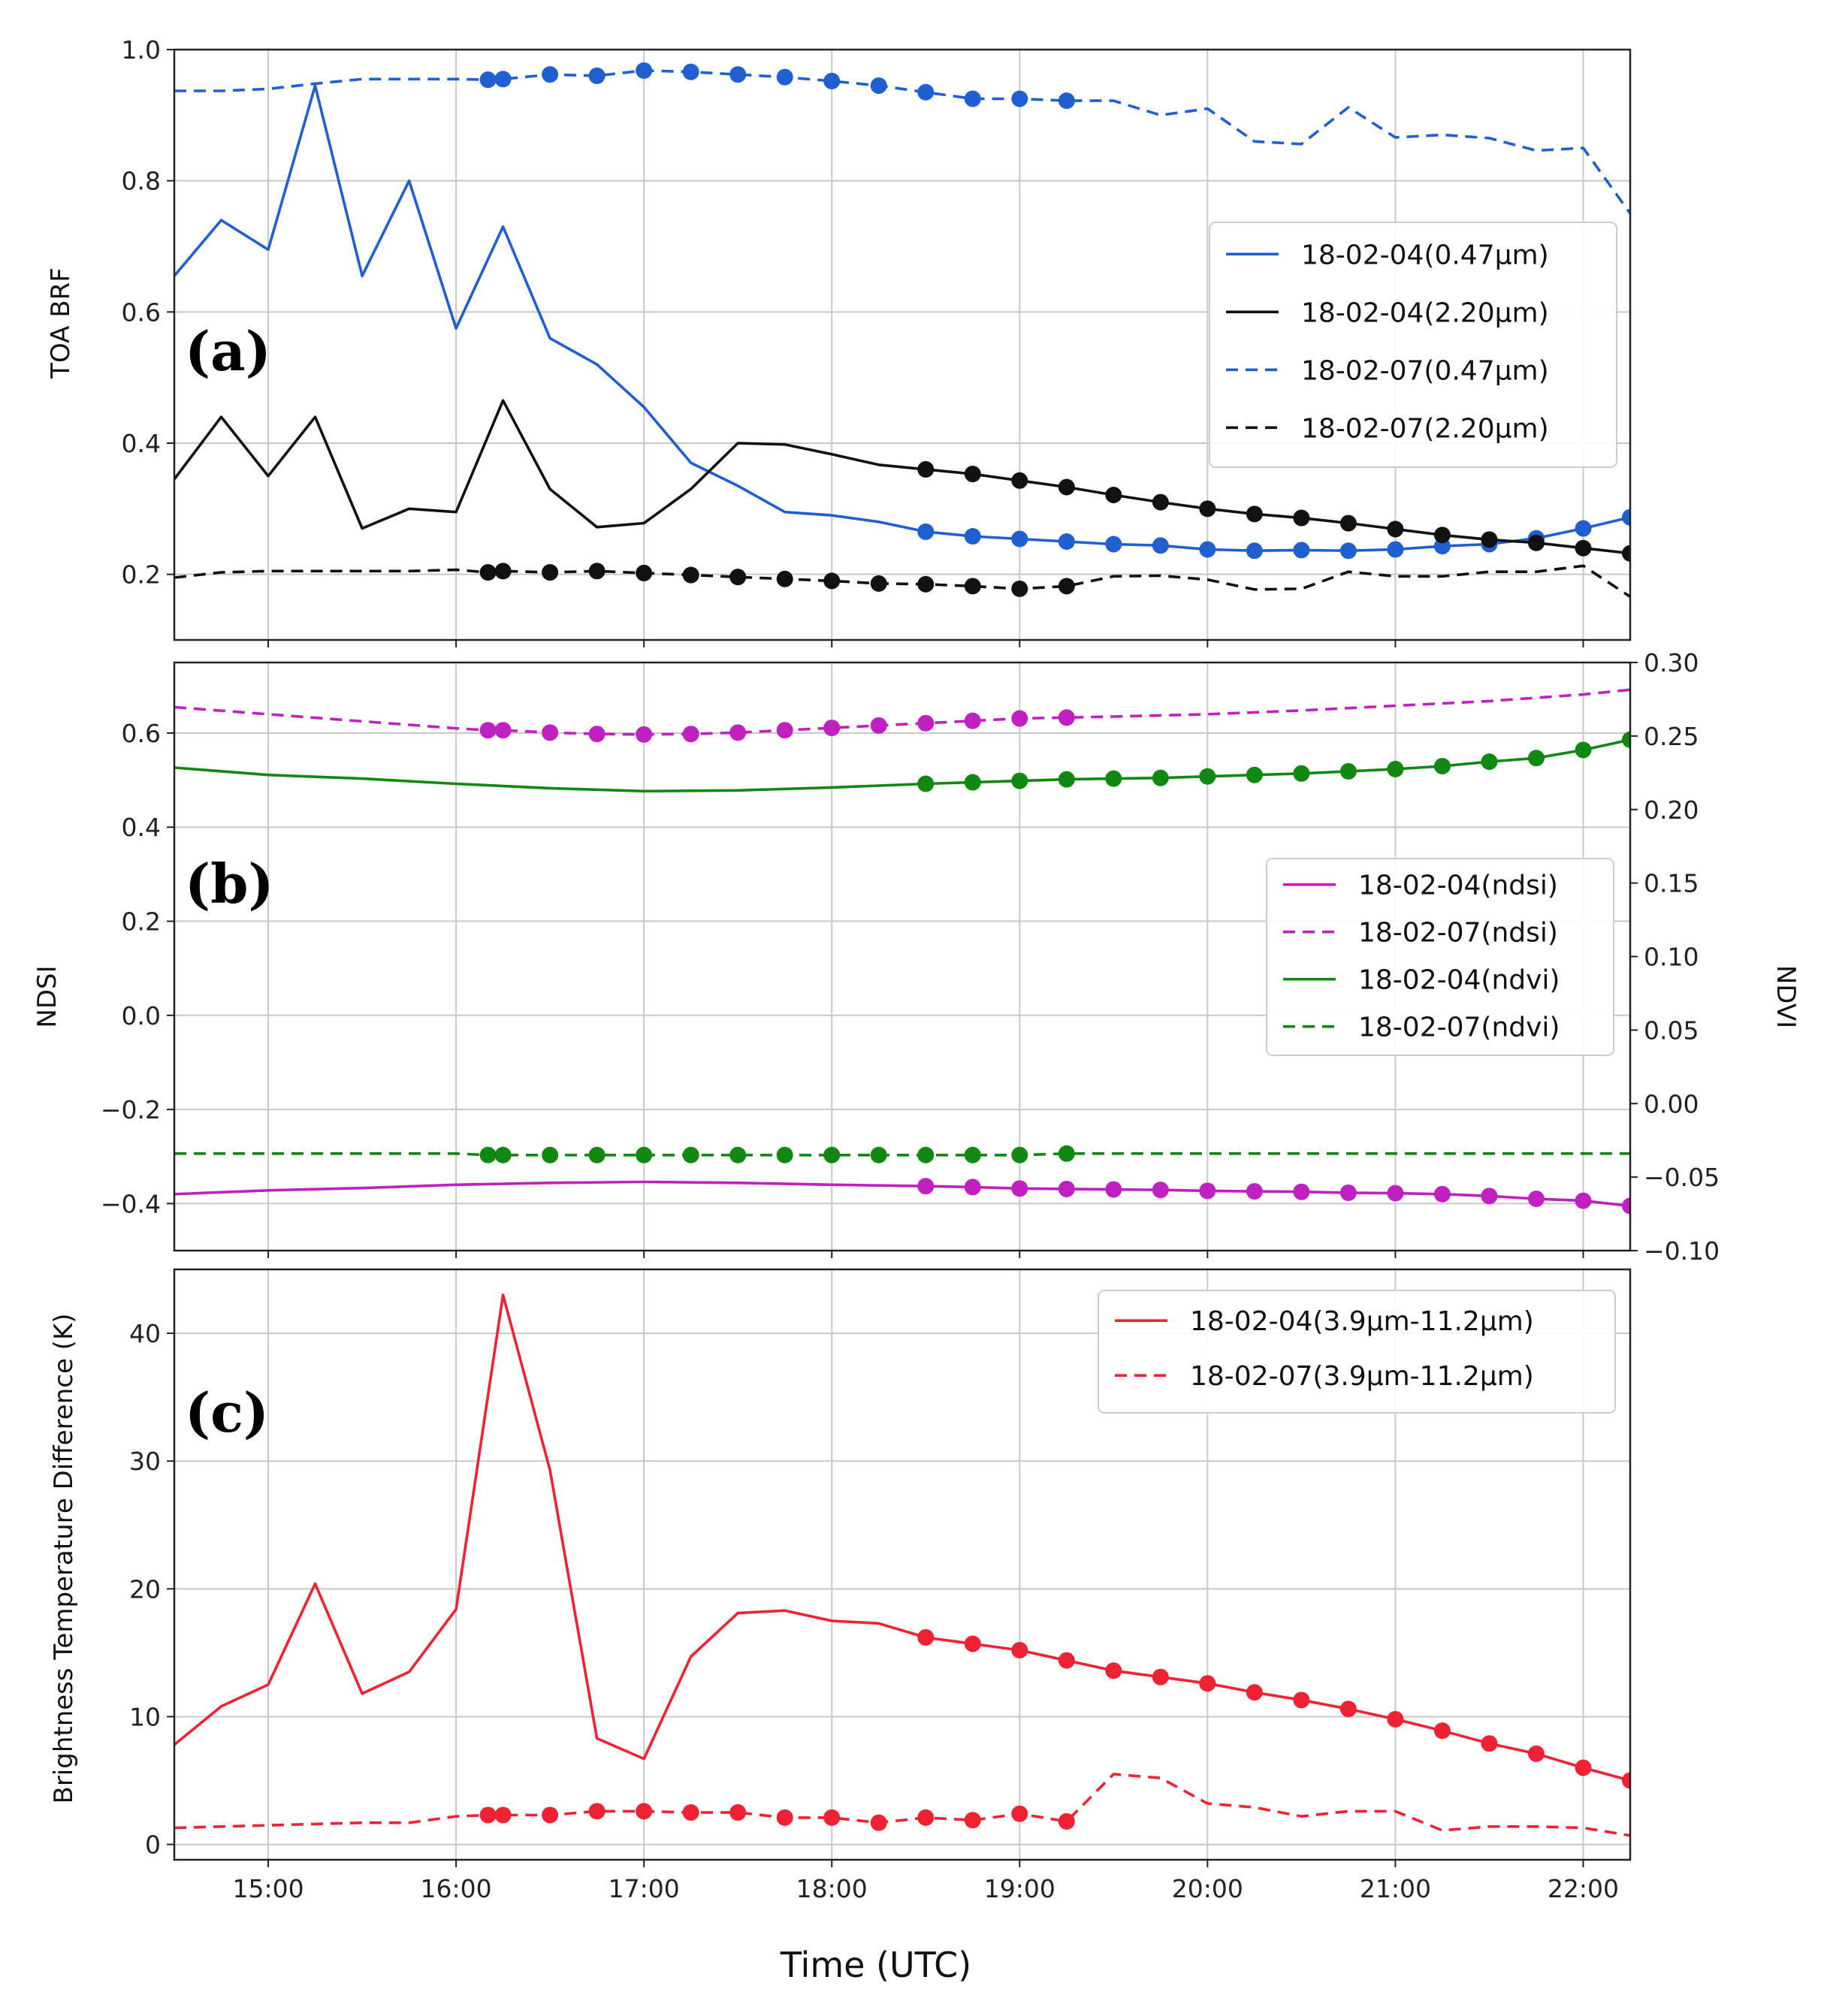 The width and height of the screenshot is (1821, 2016). What do you see at coordinates (644, 1888) in the screenshot?
I see `x-tick-label: 17:00` at bounding box center [644, 1888].